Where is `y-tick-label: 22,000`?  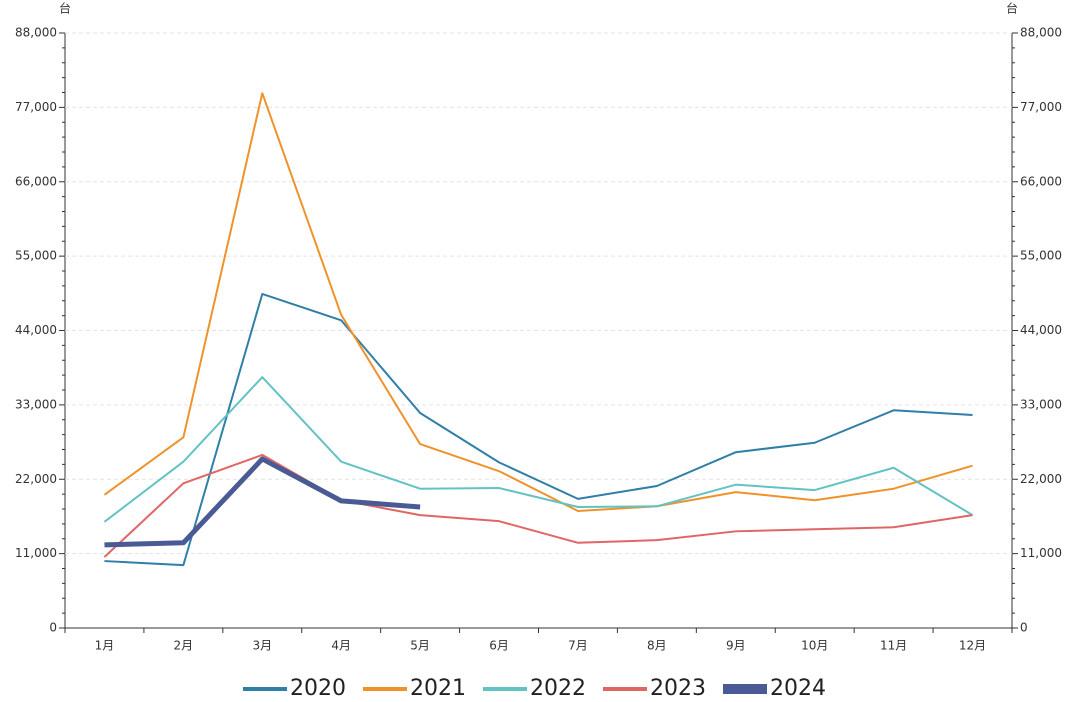
y-tick-label: 22,000 is located at coordinates (36, 479).